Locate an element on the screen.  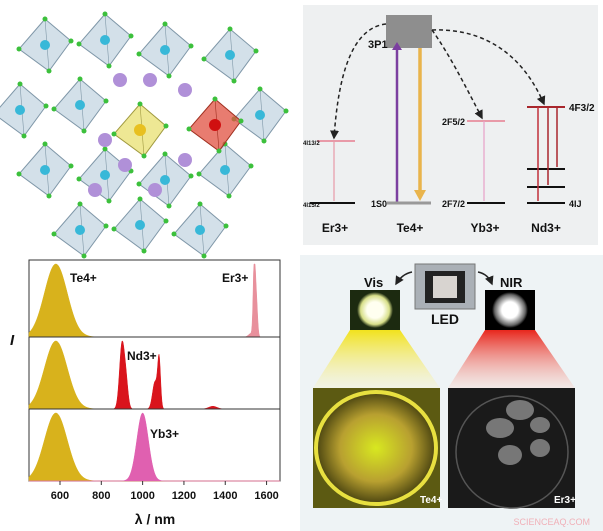
ion-label-te: Te4+ is located at coordinates (410, 228).